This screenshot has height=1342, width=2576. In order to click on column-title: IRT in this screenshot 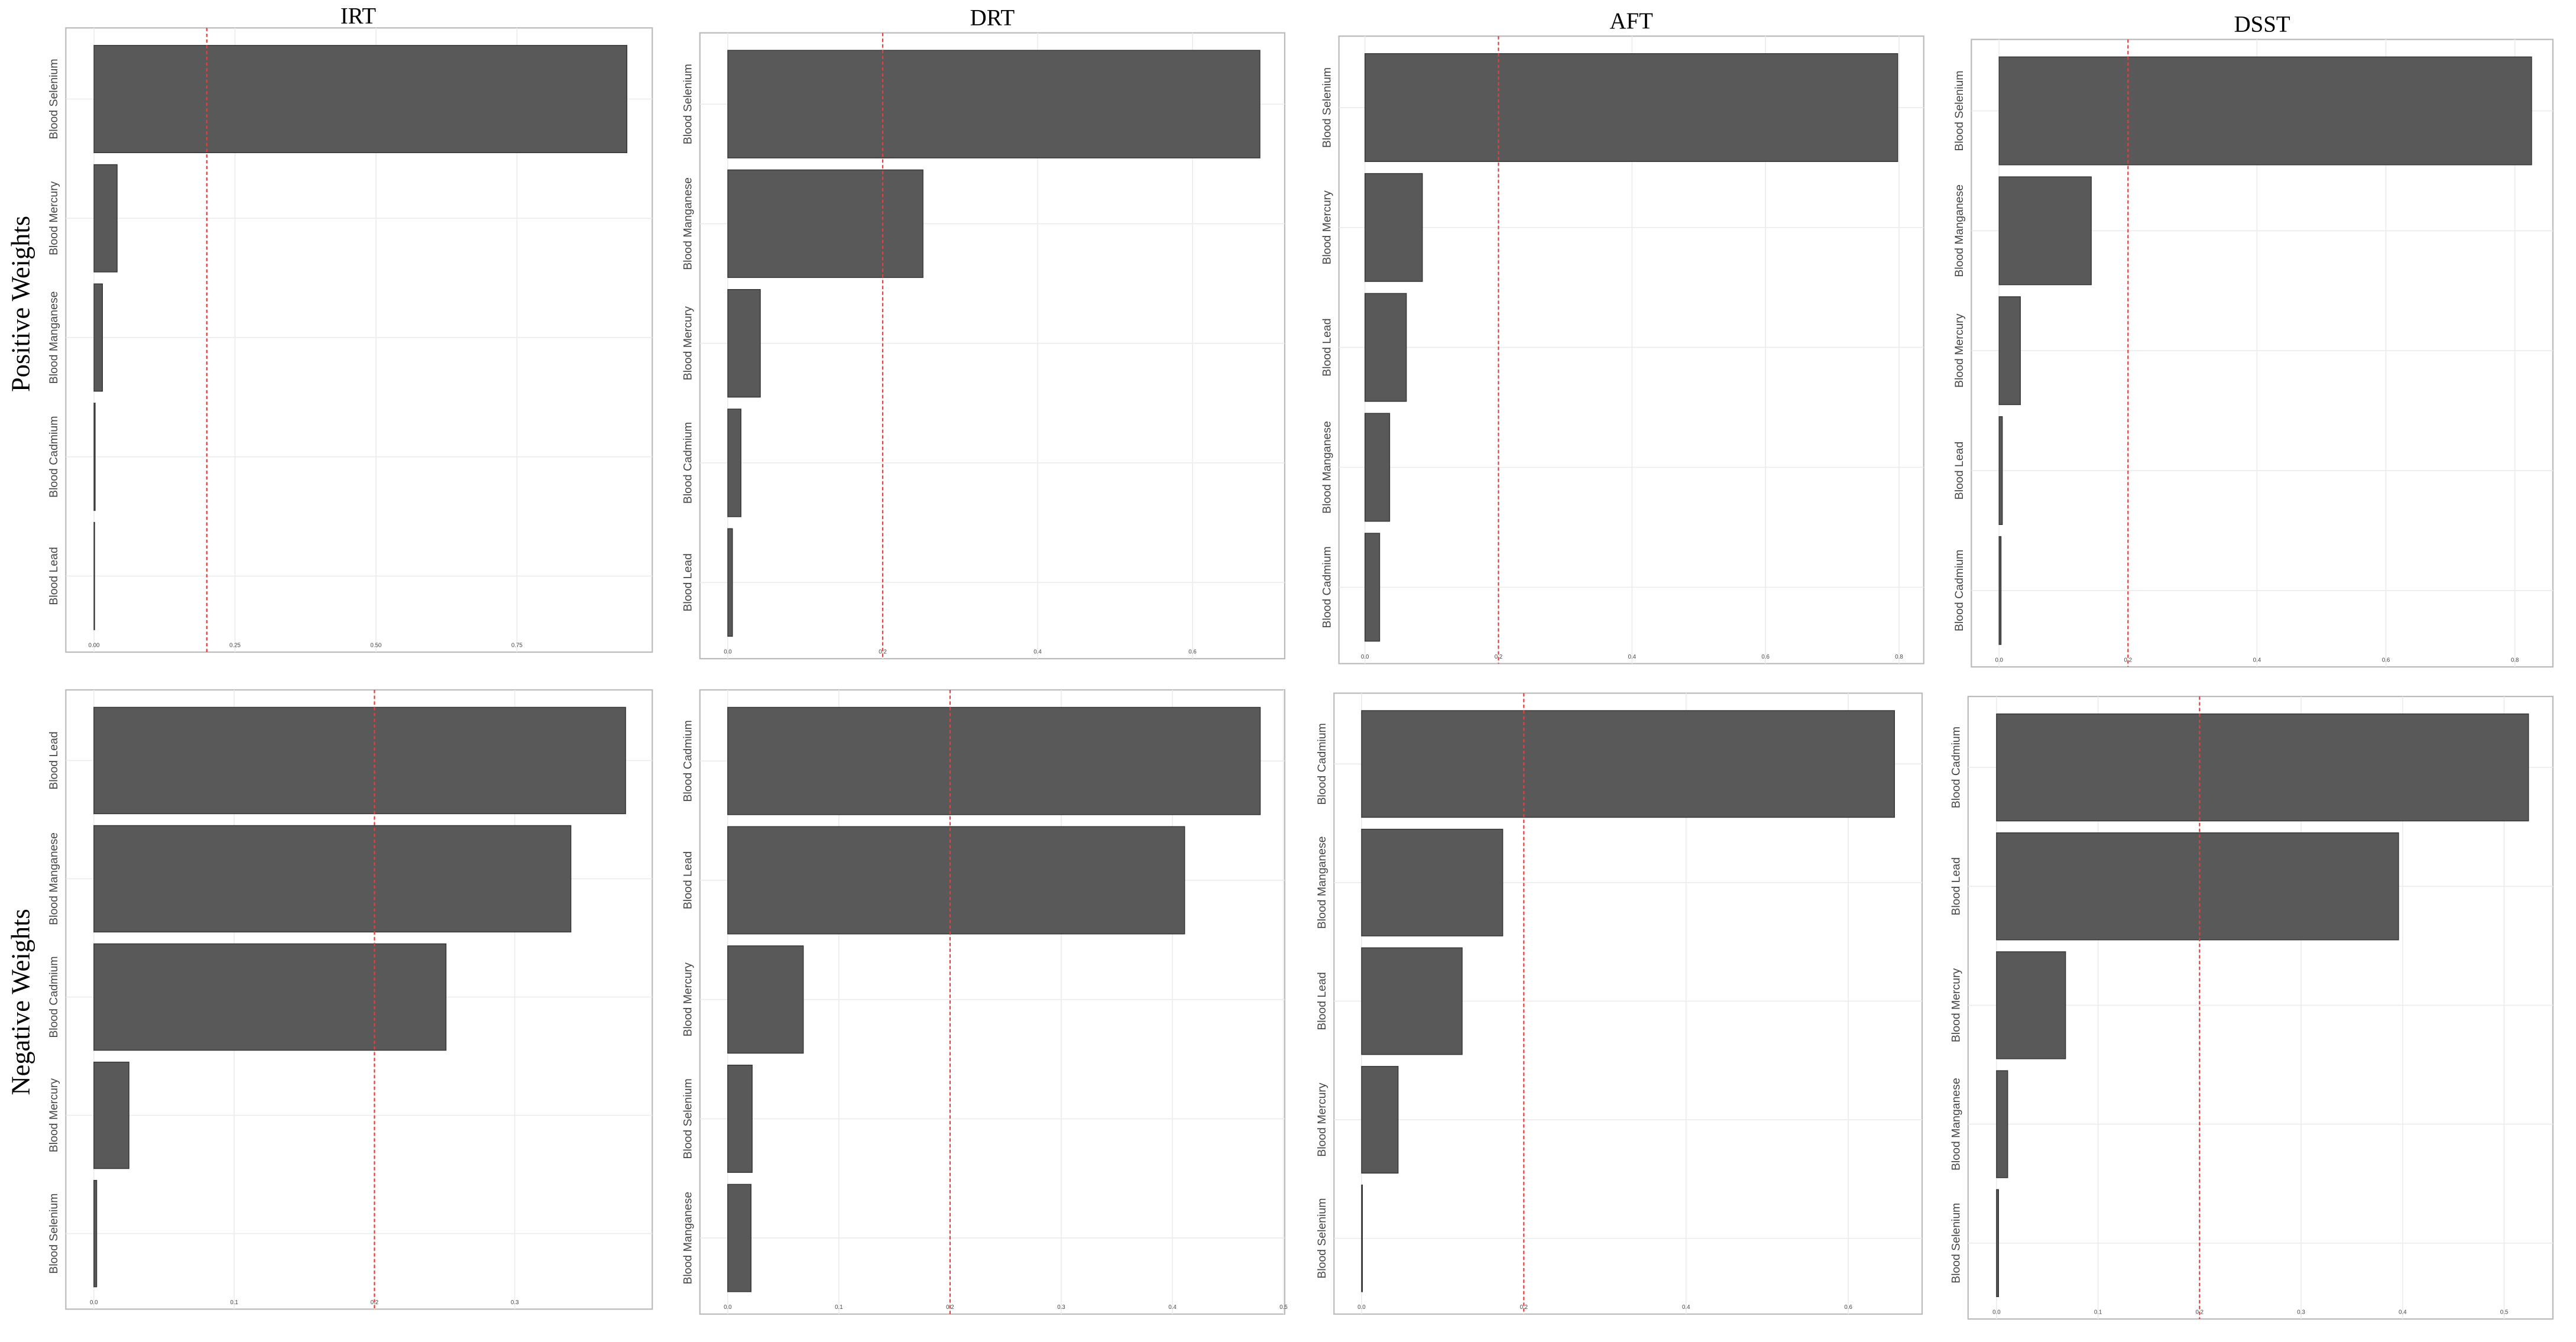, I will do `click(359, 16)`.